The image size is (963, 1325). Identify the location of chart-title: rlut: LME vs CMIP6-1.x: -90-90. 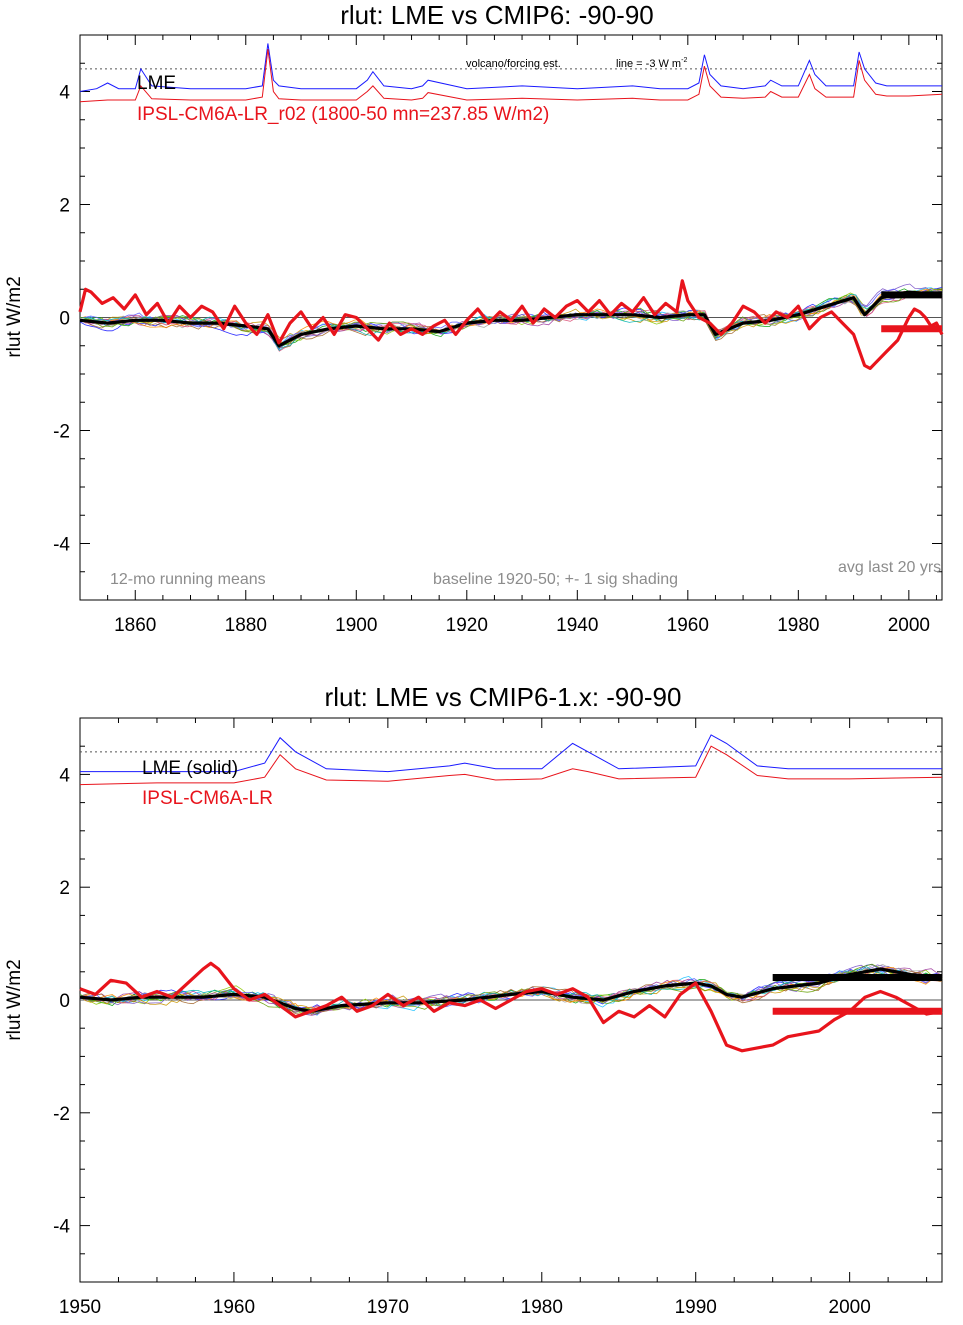
(503, 697).